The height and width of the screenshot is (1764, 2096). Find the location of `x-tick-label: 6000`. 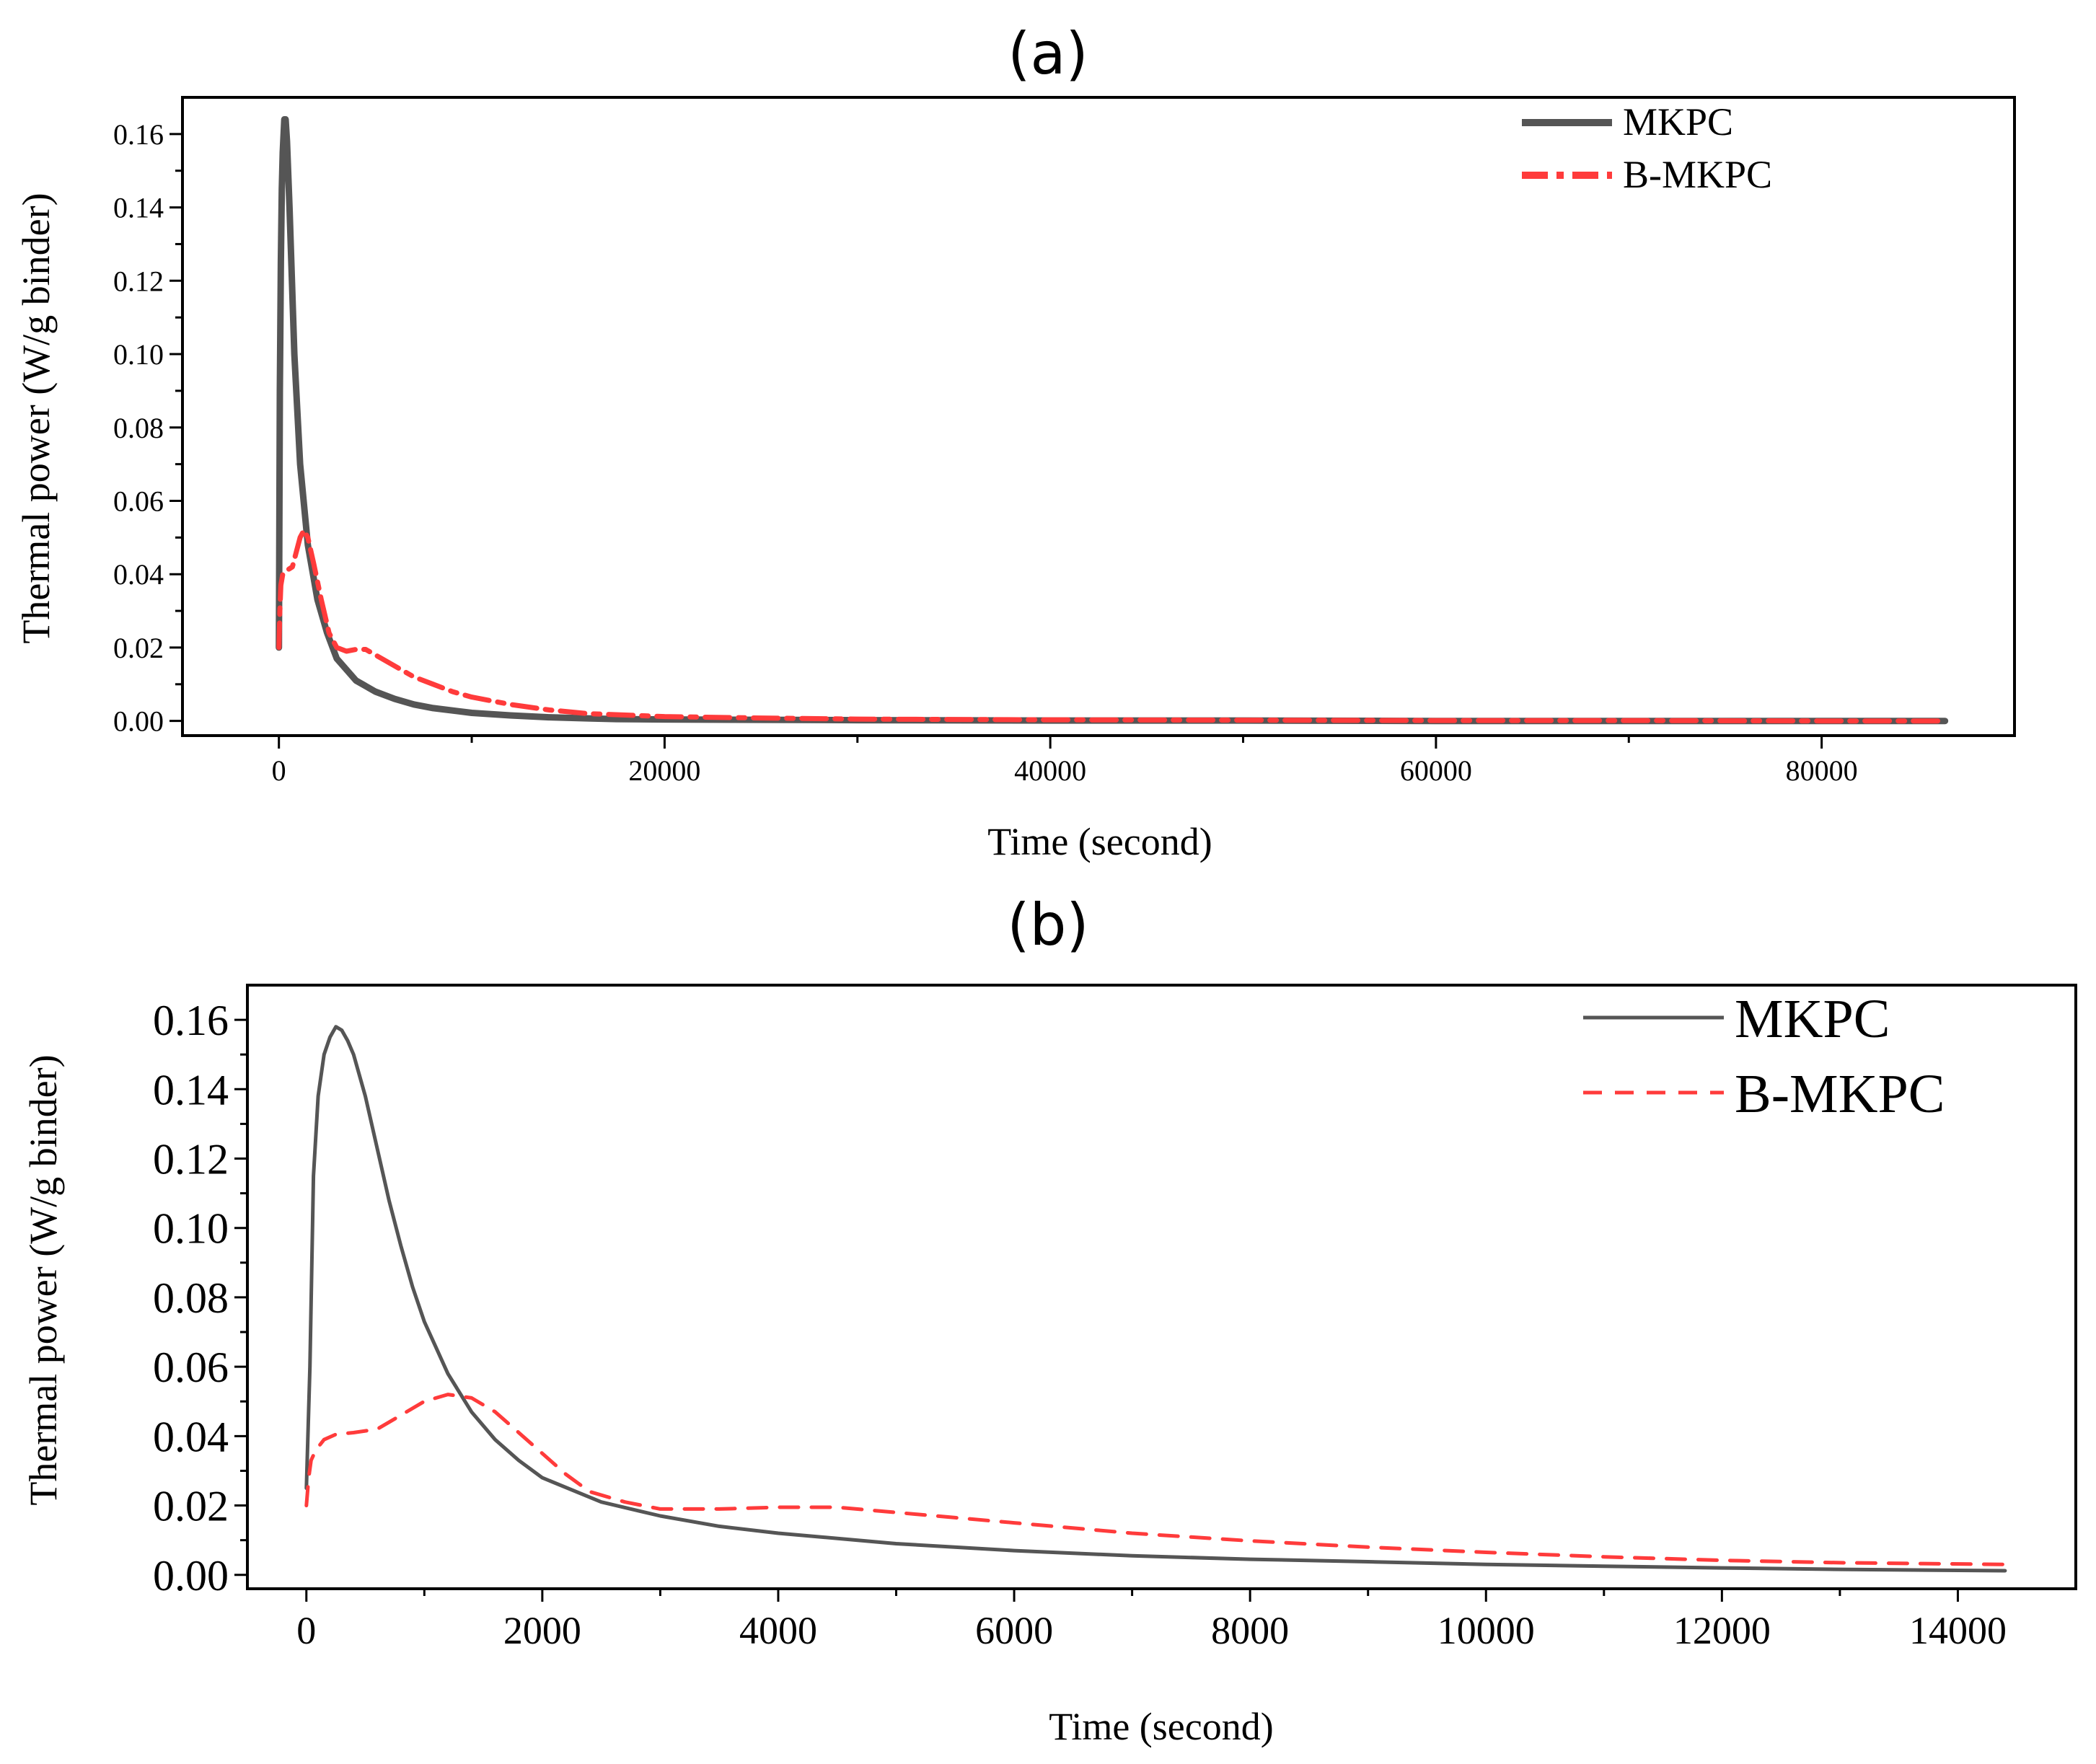

x-tick-label: 6000 is located at coordinates (1014, 1630).